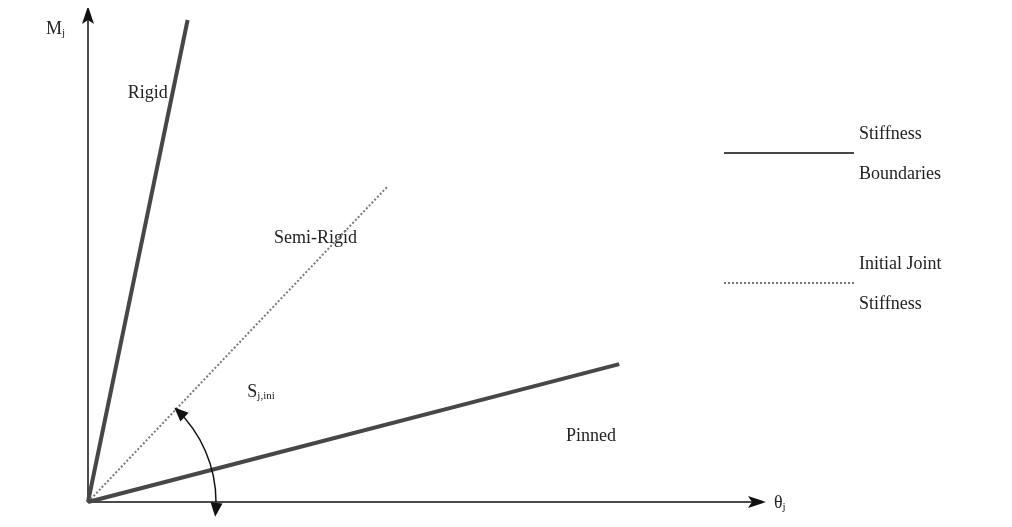 Image resolution: width=1012 pixels, height=527 pixels. I want to click on x-axis-title: θj, so click(780, 502).